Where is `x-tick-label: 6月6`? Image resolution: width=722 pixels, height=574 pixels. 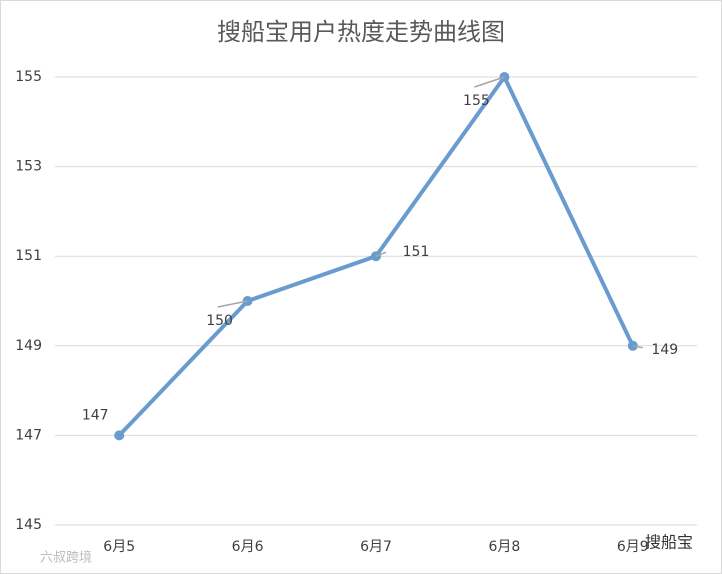
x-tick-label: 6月6 is located at coordinates (248, 547).